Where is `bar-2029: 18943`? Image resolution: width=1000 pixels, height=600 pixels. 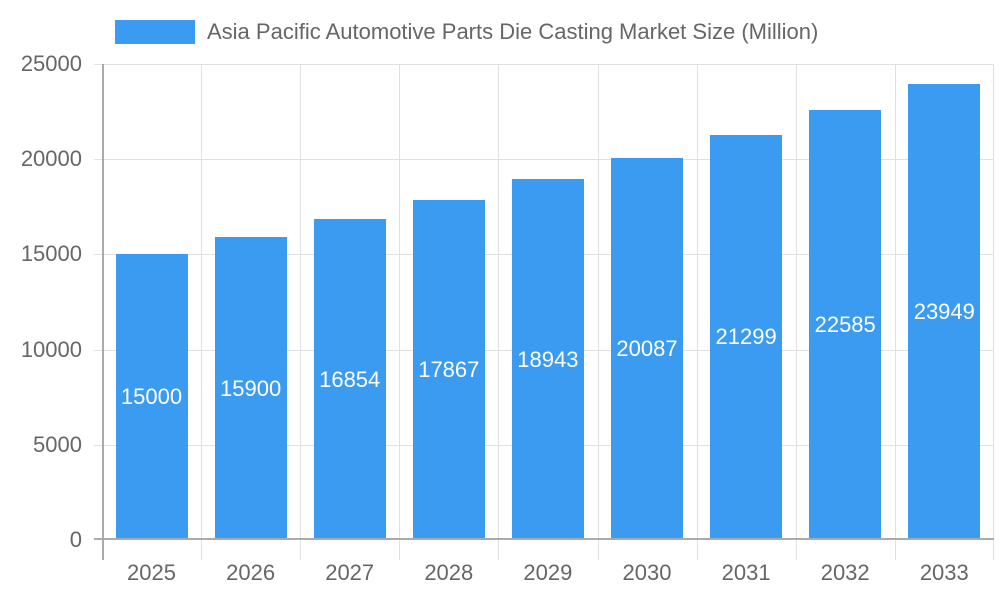
bar-2029: 18943 is located at coordinates (547, 359).